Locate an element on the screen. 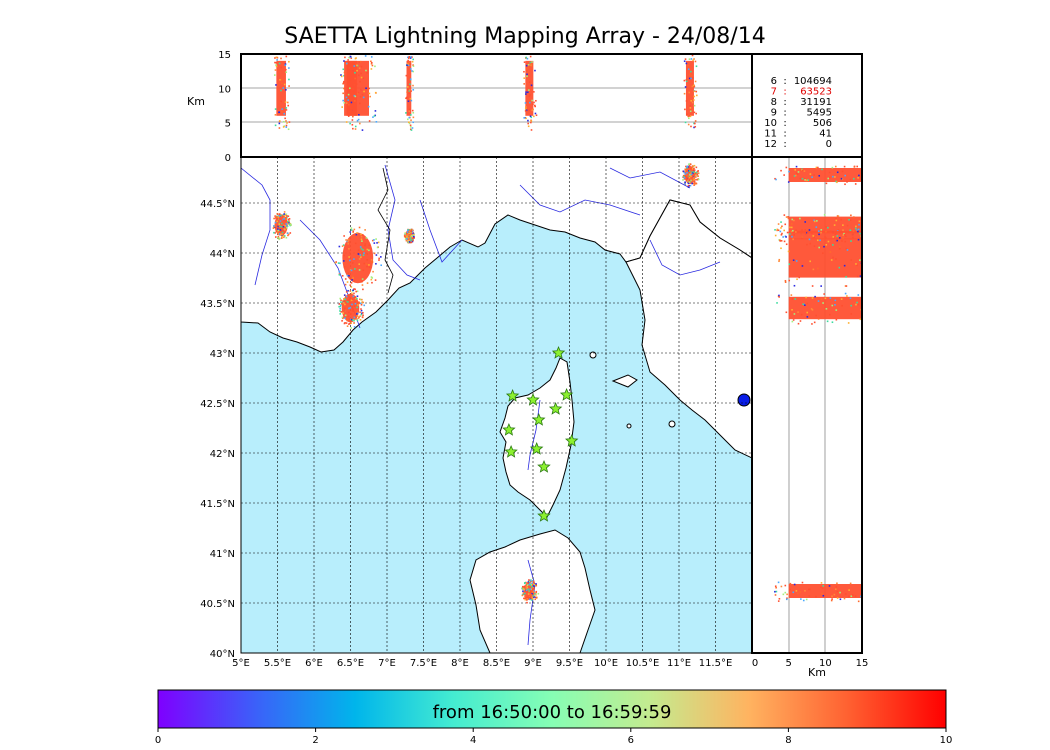  x-tick-label: 8°E is located at coordinates (460, 663).